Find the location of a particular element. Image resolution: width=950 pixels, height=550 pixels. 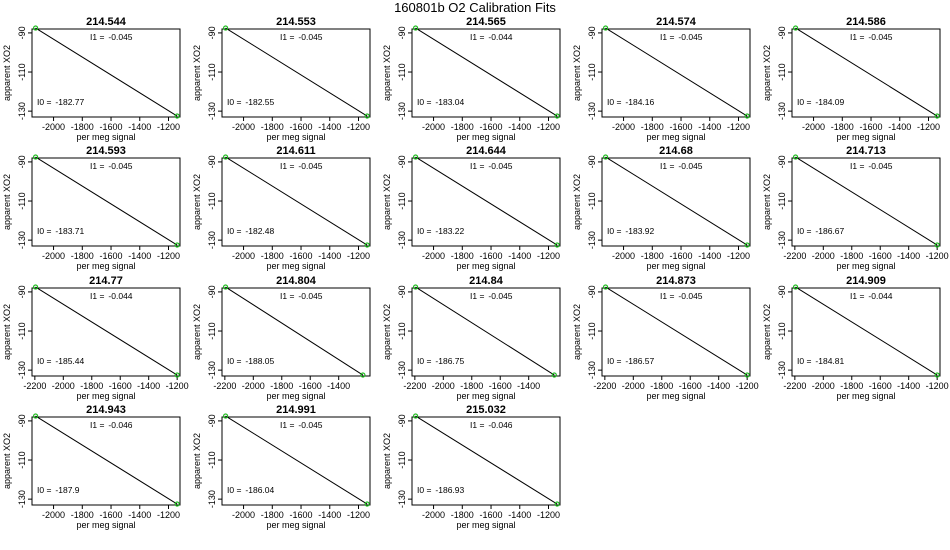

slope-annotation: I1 = -0.046 is located at coordinates (111, 425).